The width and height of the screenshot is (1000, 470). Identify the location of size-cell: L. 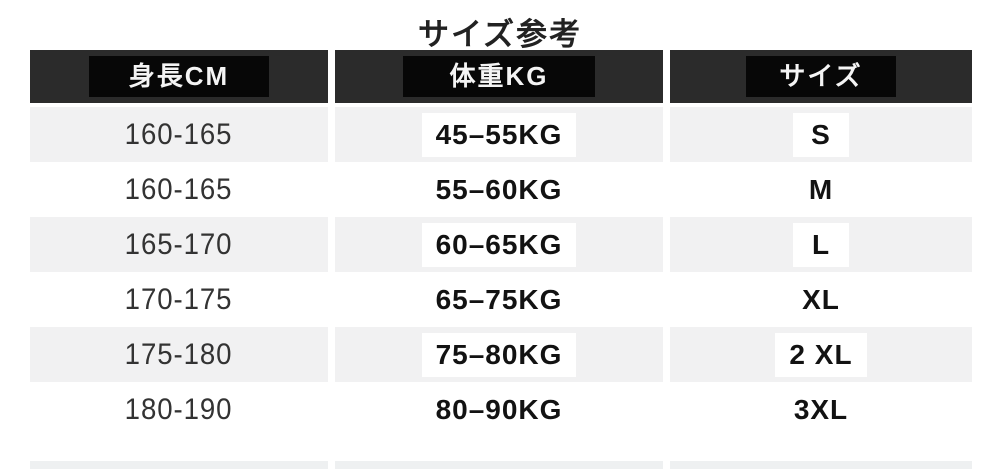
(821, 244).